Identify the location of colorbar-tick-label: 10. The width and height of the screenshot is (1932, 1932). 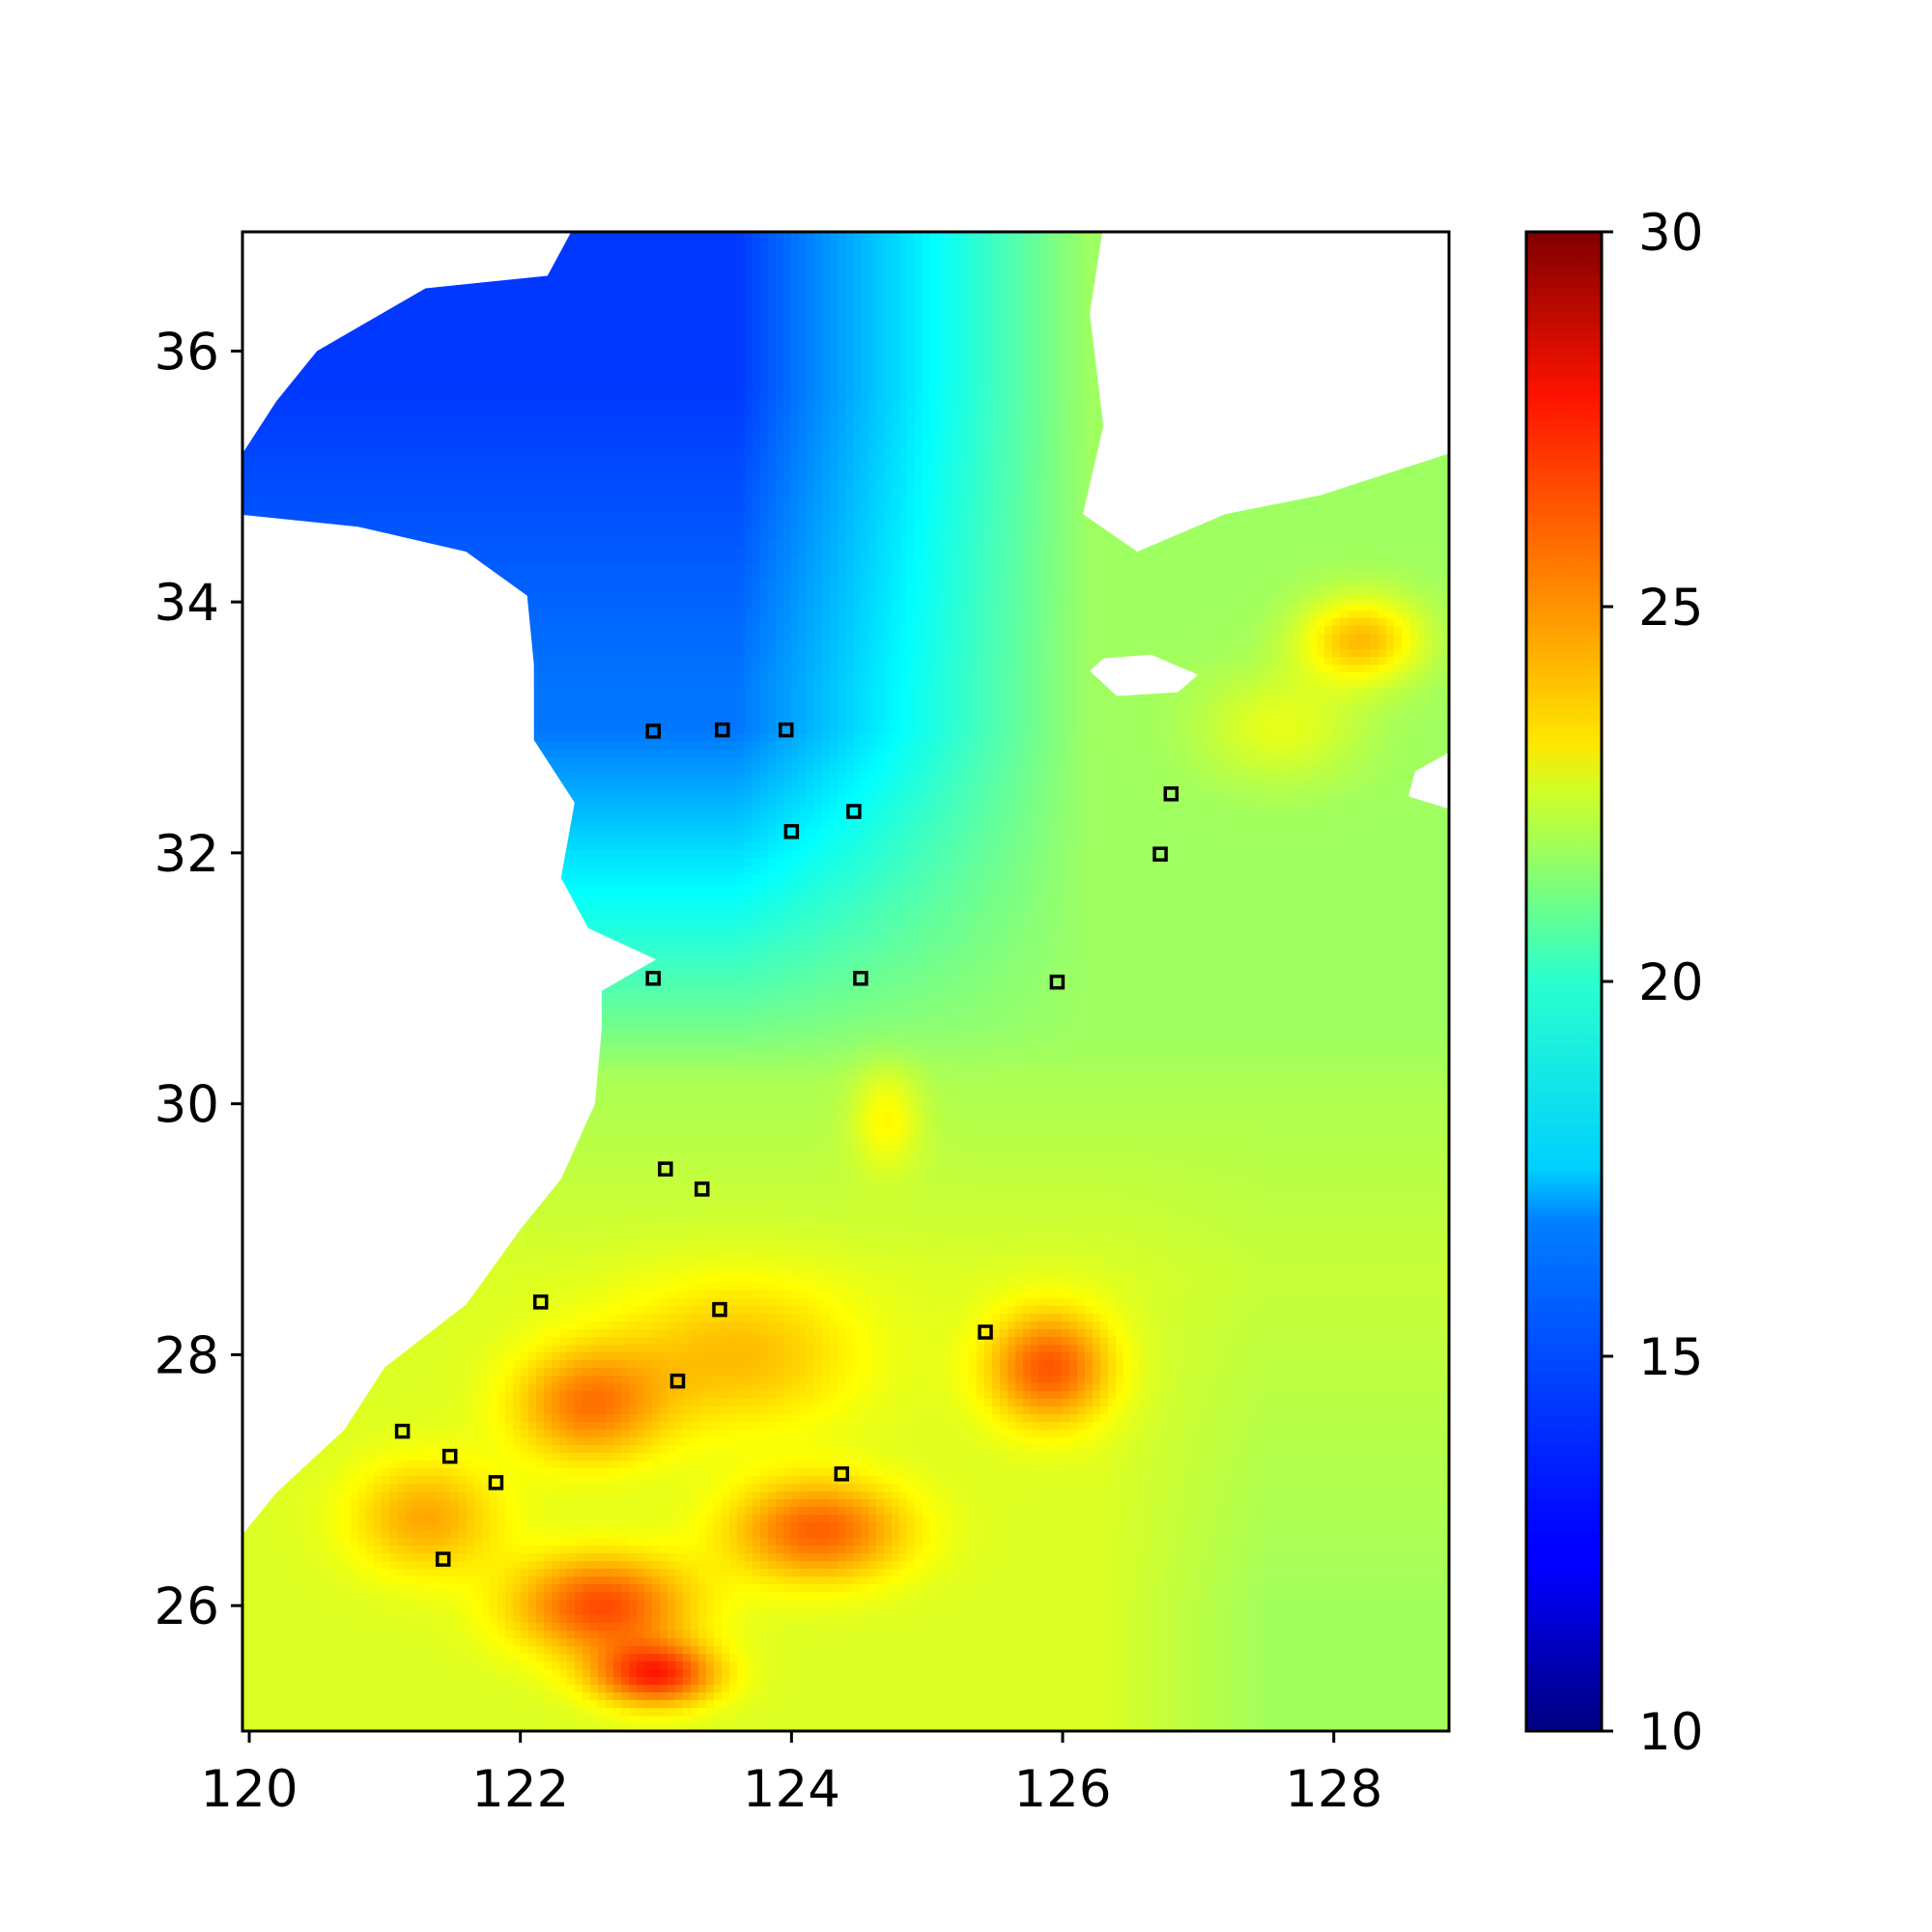
(1670, 1732).